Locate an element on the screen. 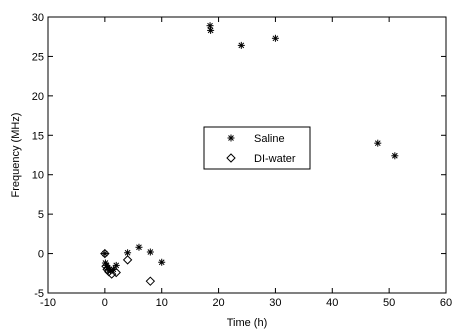  legend-marker-di-water is located at coordinates (231, 158).